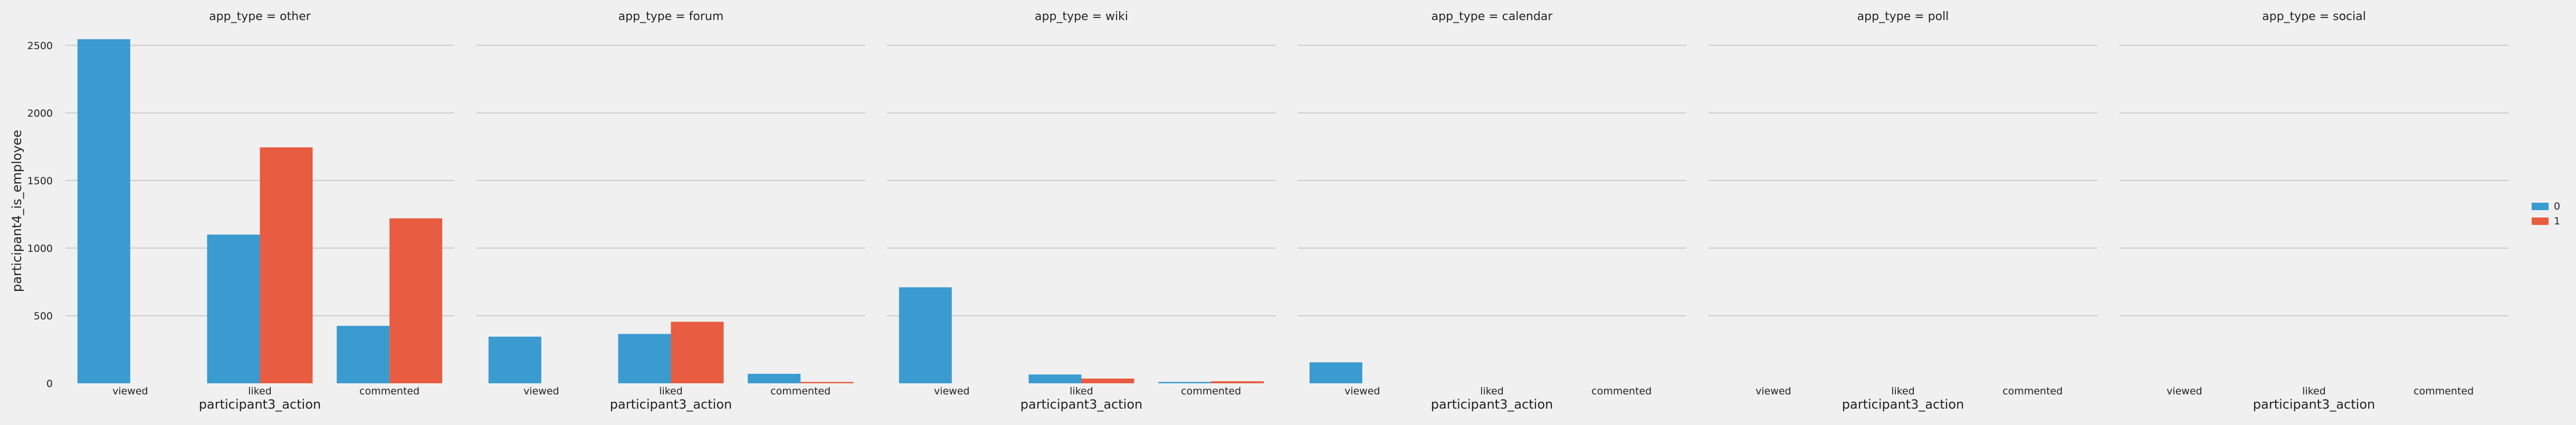 This screenshot has width=2576, height=425. What do you see at coordinates (40, 248) in the screenshot?
I see `y-tick-label-1000: 1000` at bounding box center [40, 248].